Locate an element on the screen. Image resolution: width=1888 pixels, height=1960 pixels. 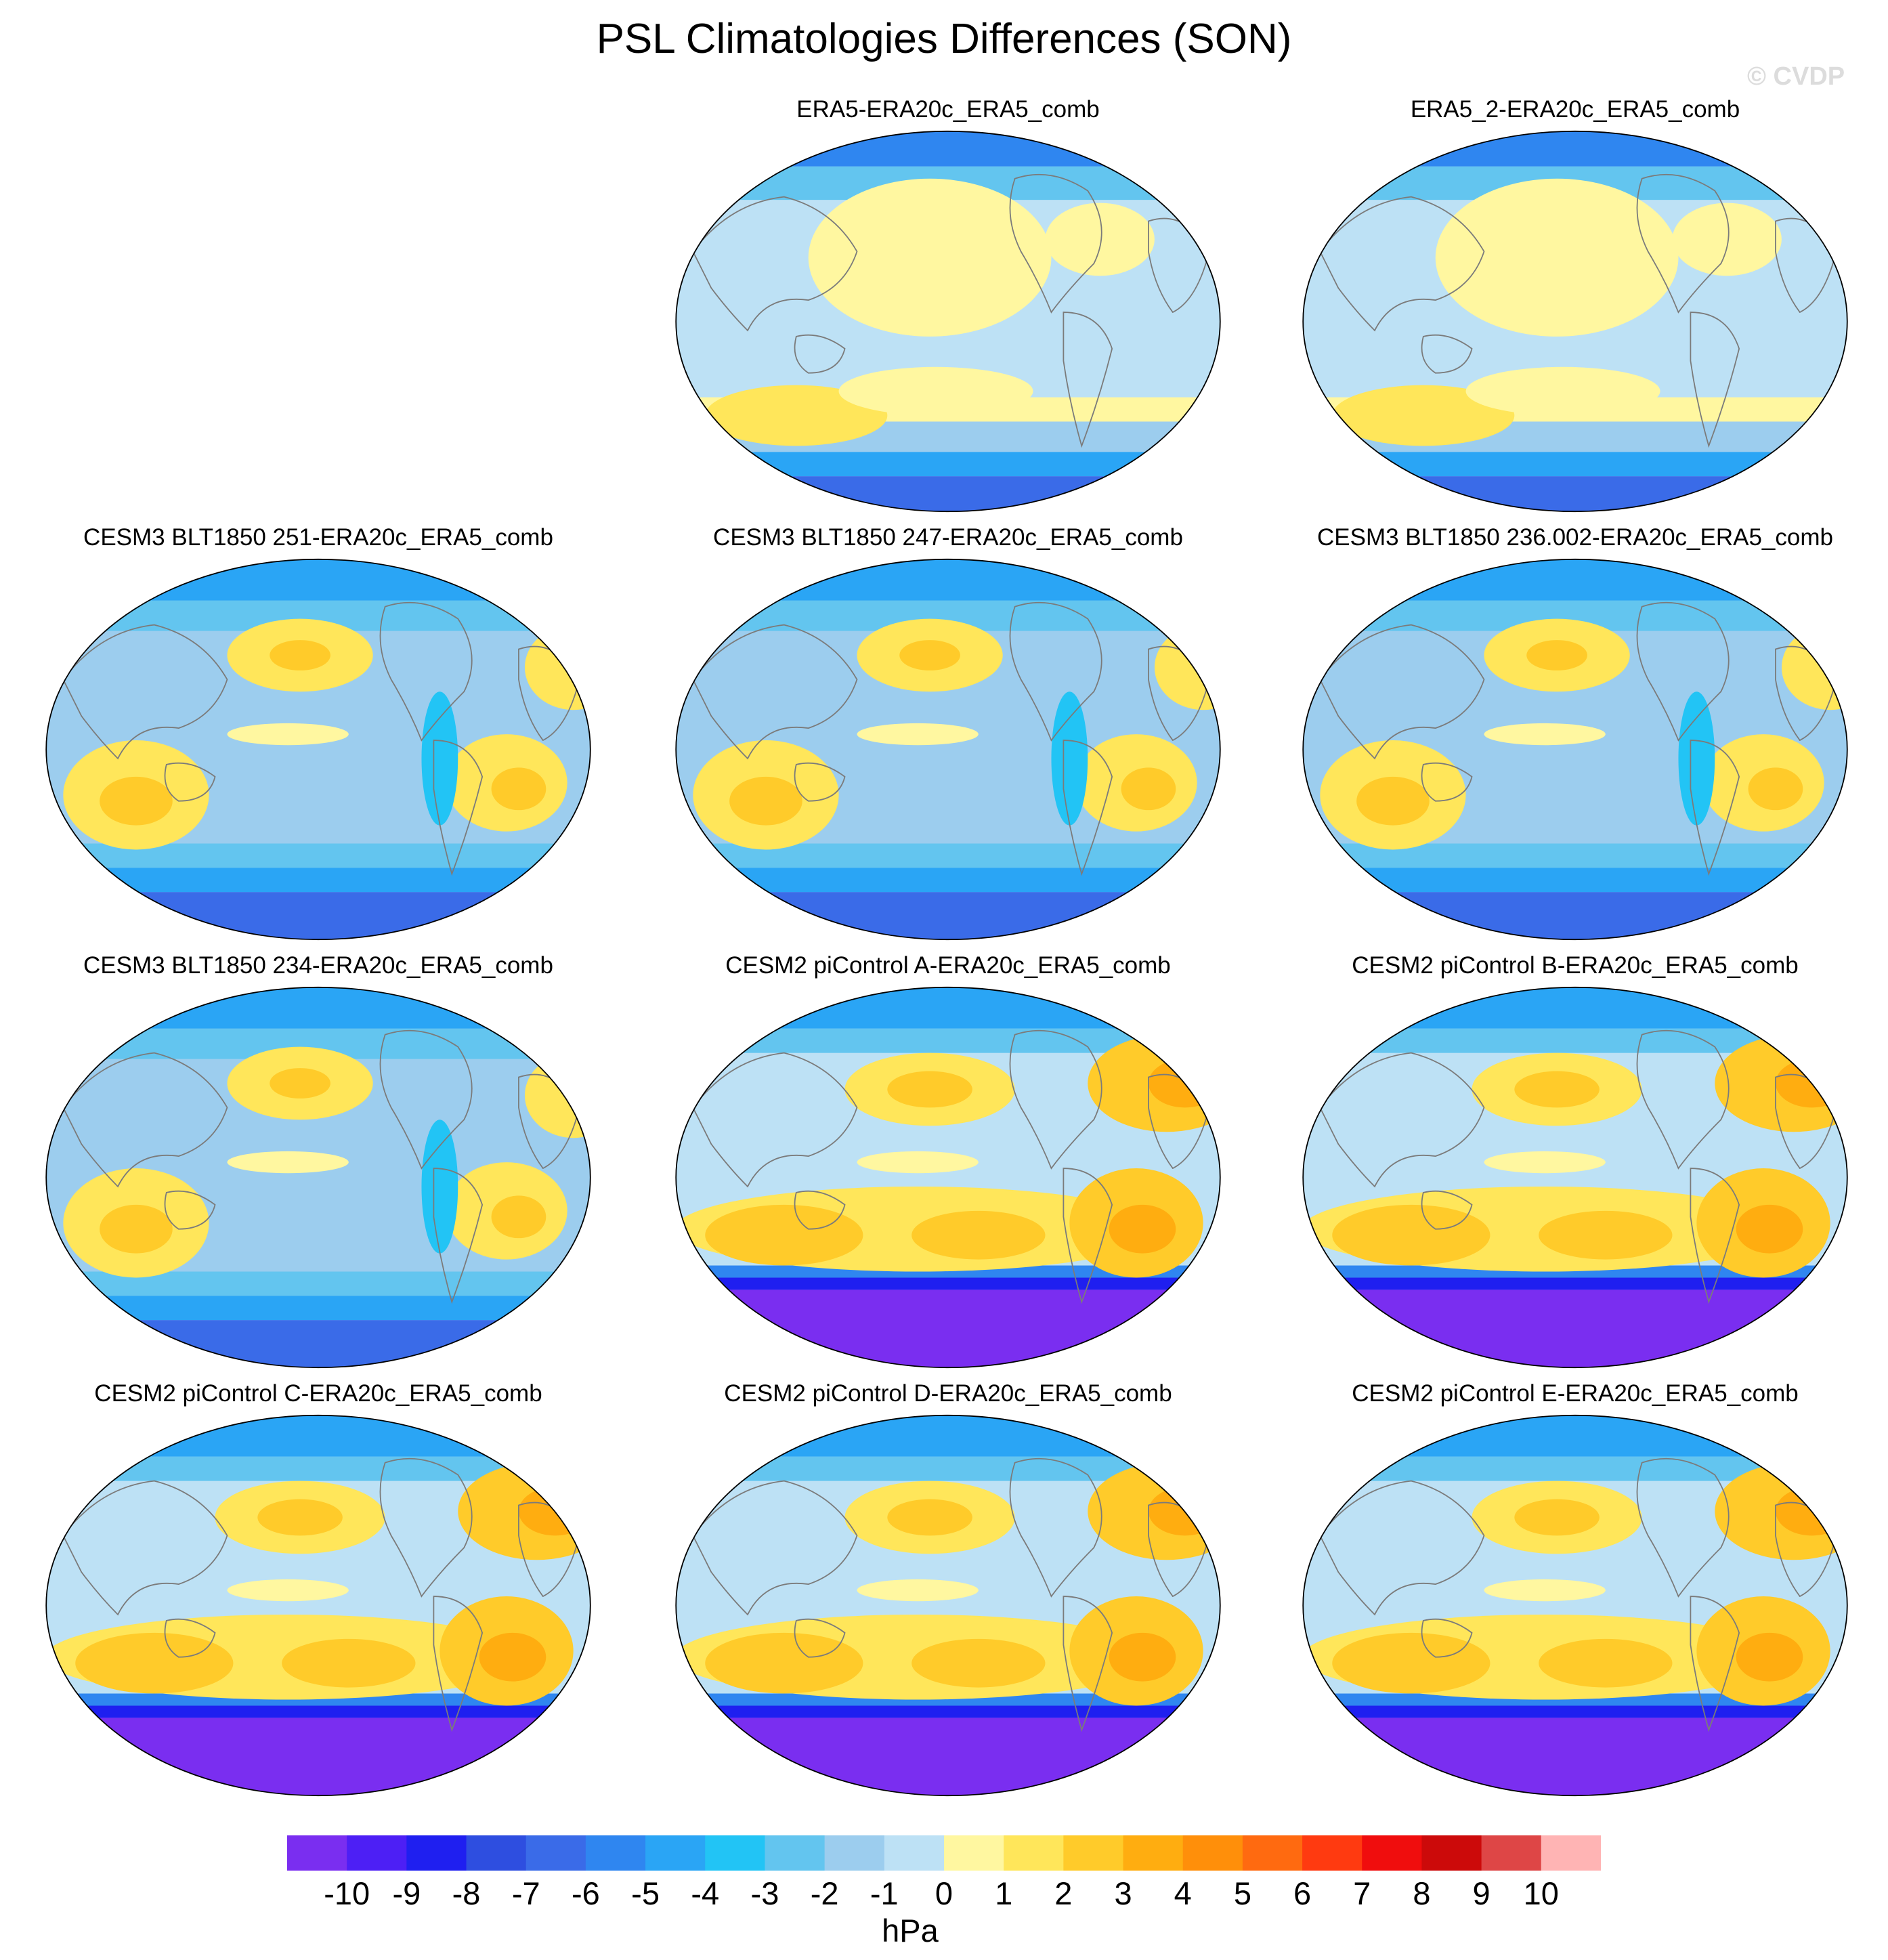
figure-title: PSL Climatologies Differences (SON) is located at coordinates (944, 39).